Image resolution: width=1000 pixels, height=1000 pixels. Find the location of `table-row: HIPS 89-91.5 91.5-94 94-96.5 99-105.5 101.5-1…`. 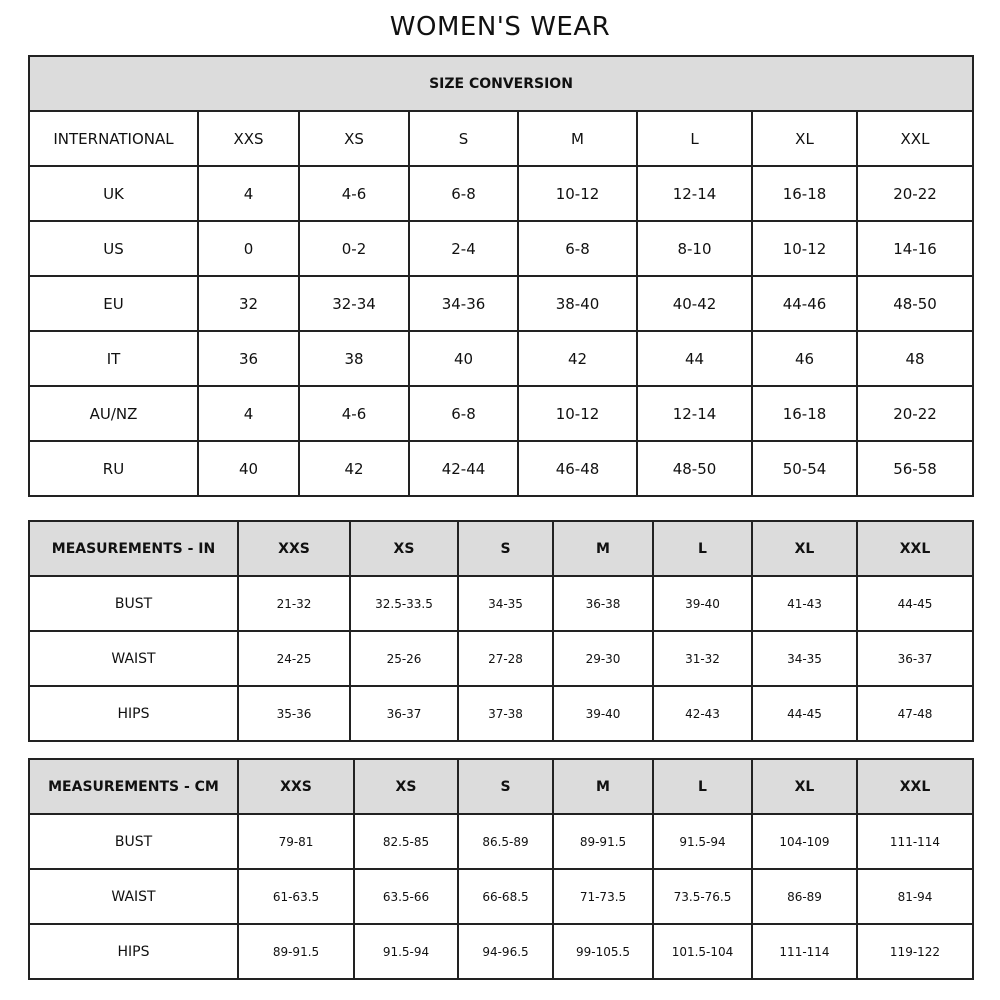

table-row: HIPS 89-91.5 91.5-94 94-96.5 99-105.5 101.5-1… is located at coordinates (501, 951).